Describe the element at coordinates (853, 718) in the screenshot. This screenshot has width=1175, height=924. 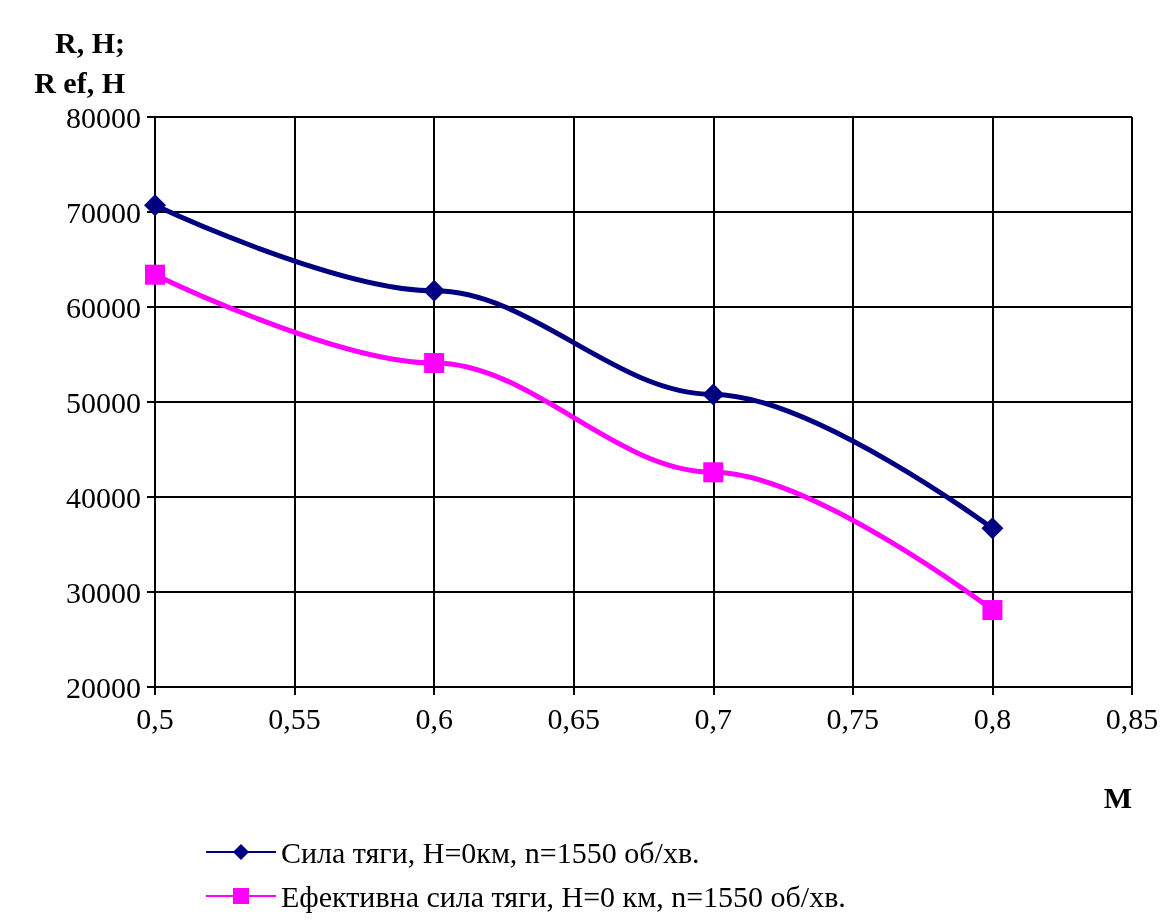
I see `x-tick-label: 0,75` at that location.